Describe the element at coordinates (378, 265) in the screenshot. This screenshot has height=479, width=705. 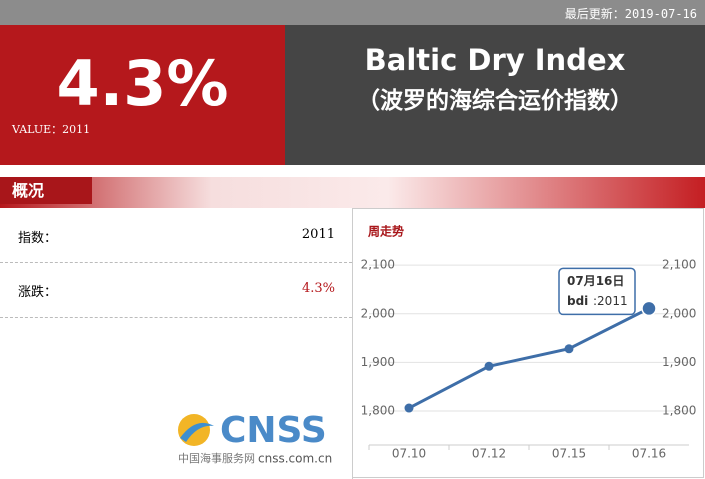
I see `y-tick-label: 2,100` at that location.